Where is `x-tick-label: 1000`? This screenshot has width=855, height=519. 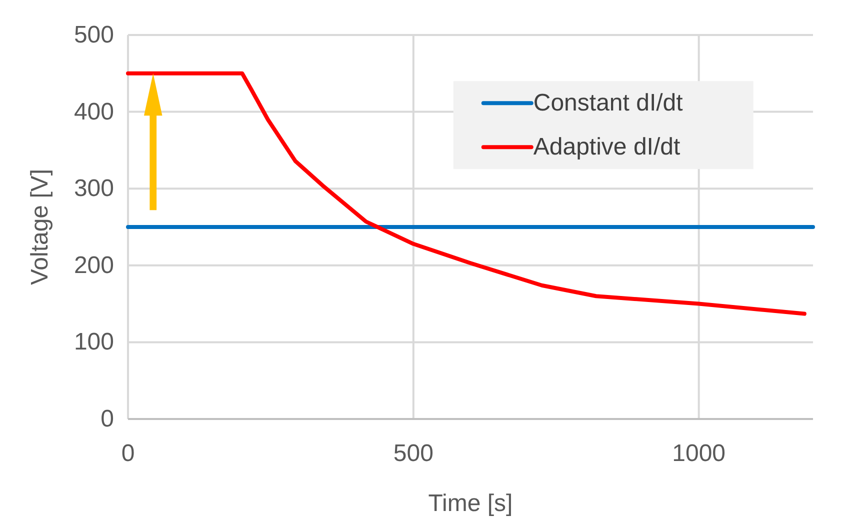
x-tick-label: 1000 is located at coordinates (699, 453).